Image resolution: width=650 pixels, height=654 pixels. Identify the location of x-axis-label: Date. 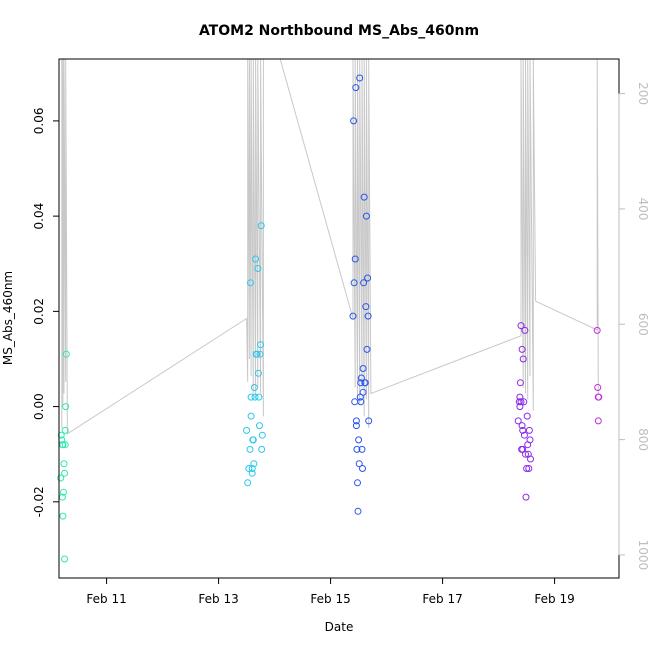
(339, 627).